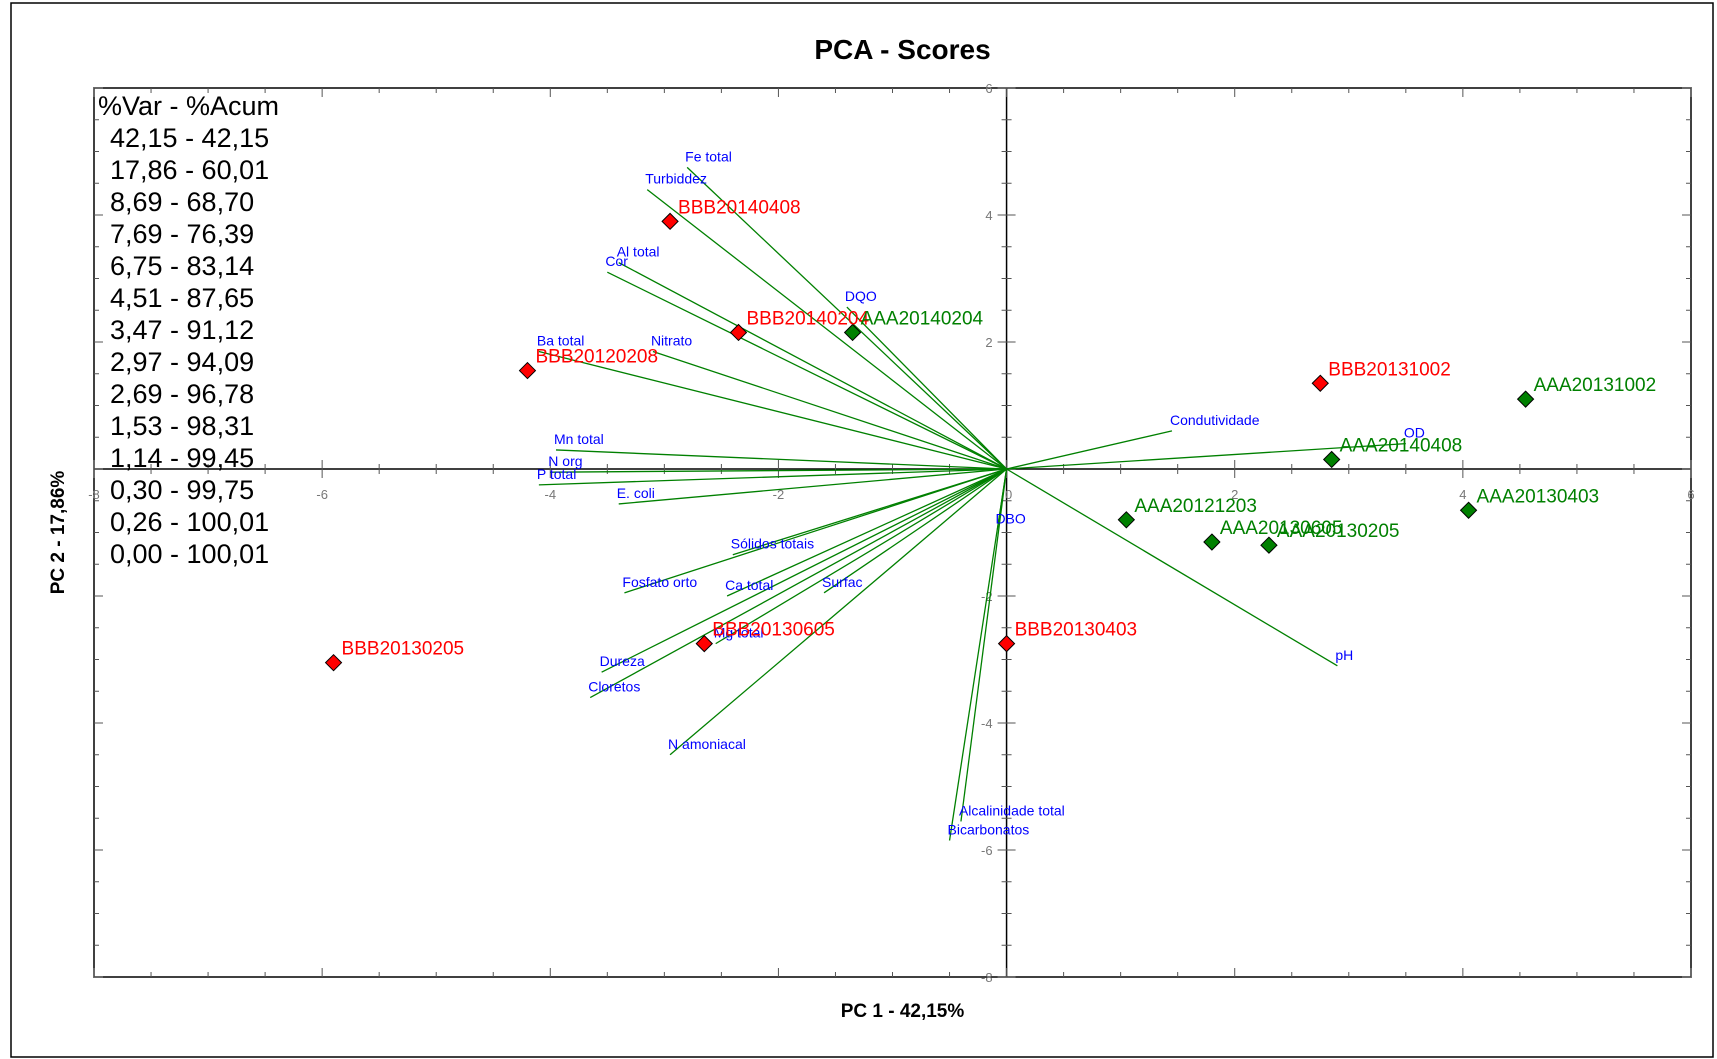 This screenshot has width=1717, height=1059. What do you see at coordinates (1234, 494) in the screenshot?
I see `x-tick-label: 2` at bounding box center [1234, 494].